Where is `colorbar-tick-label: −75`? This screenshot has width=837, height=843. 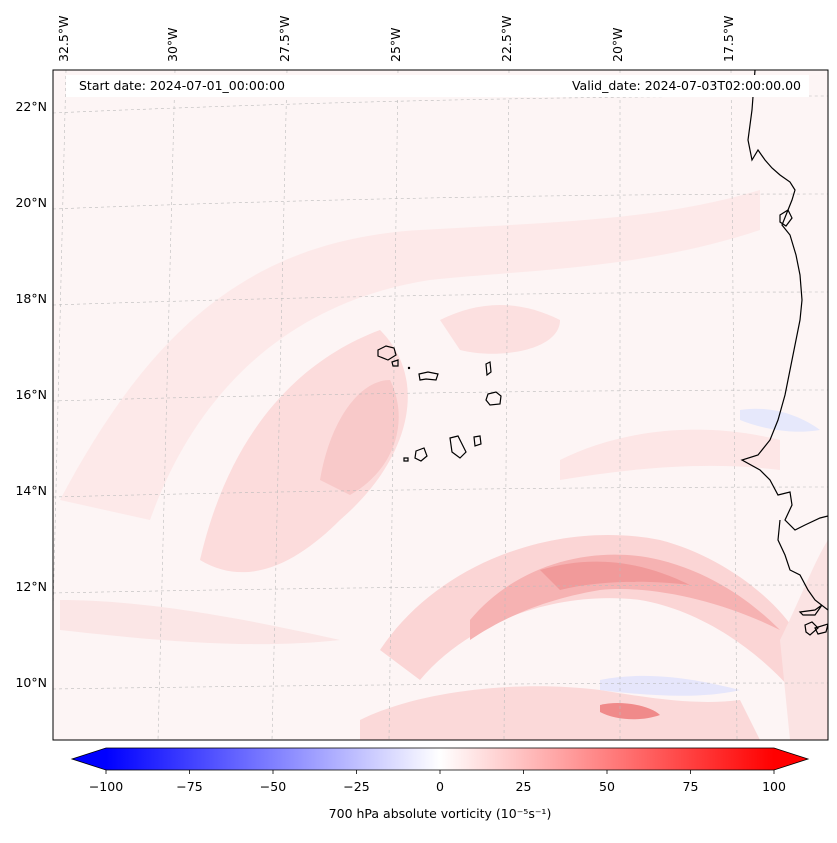 colorbar-tick-label: −75 is located at coordinates (189, 786).